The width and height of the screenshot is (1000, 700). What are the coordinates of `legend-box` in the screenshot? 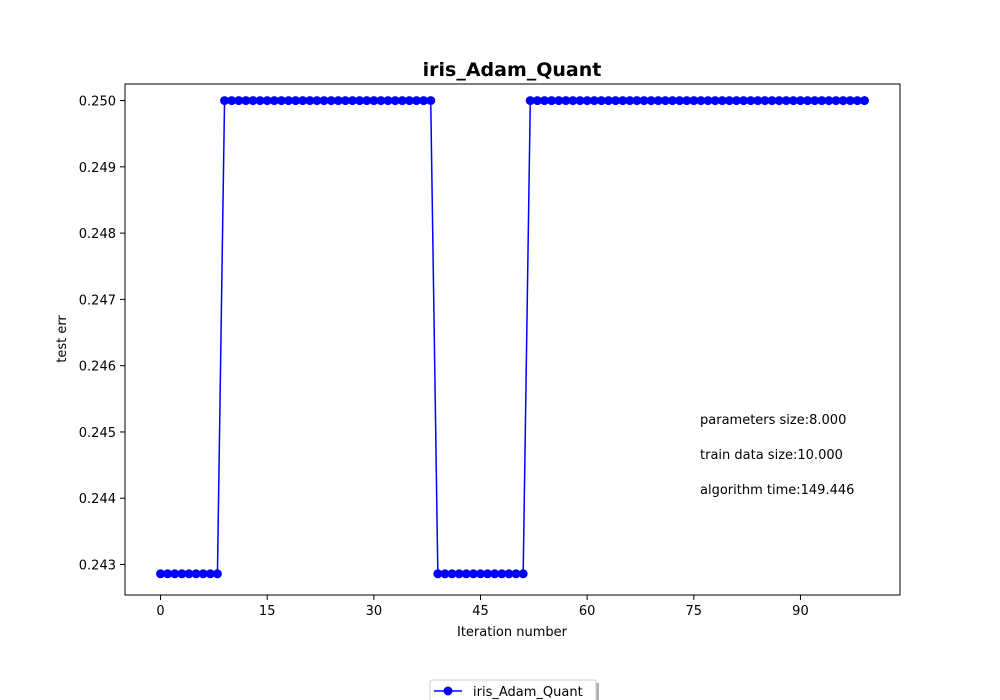 It's located at (513, 689).